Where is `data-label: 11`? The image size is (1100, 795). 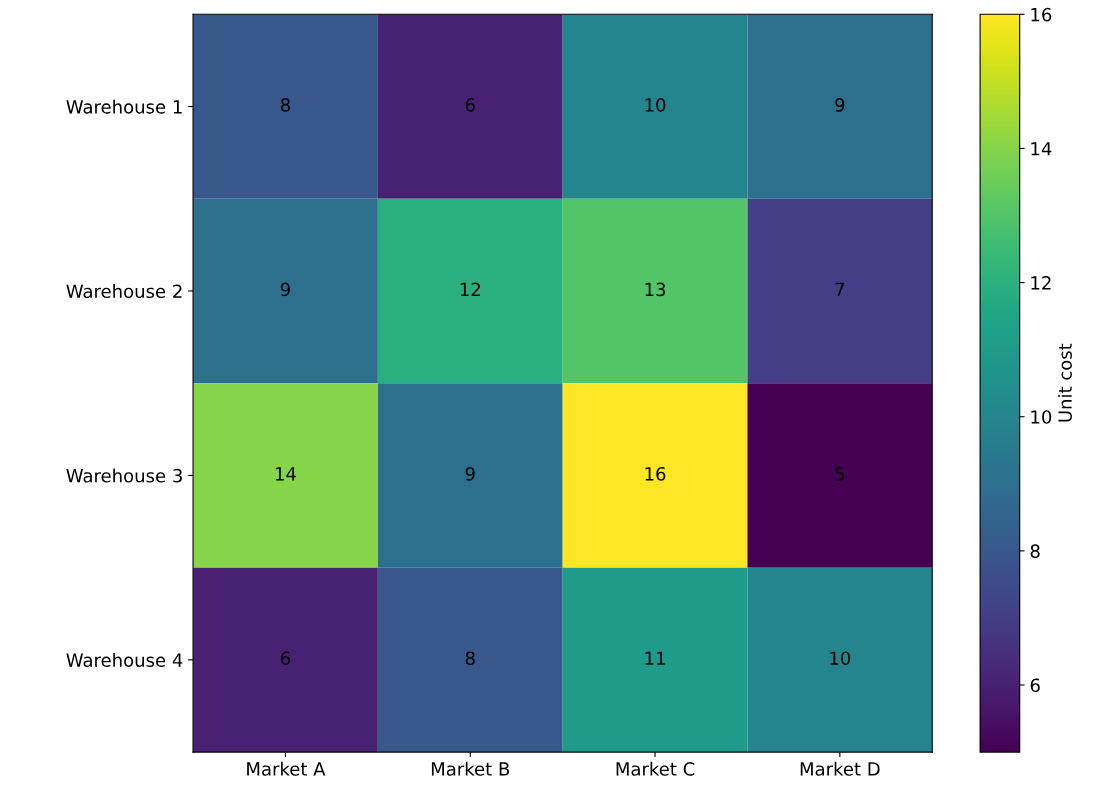 data-label: 11 is located at coordinates (655, 658).